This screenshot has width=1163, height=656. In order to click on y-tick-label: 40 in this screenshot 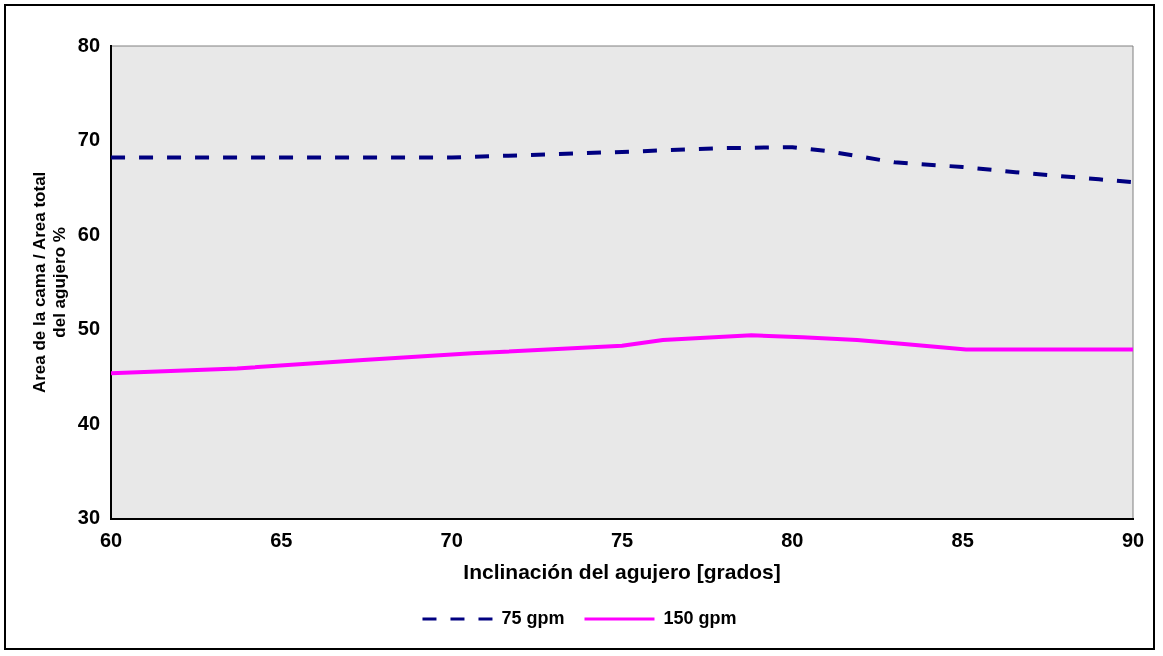, I will do `click(89, 422)`.